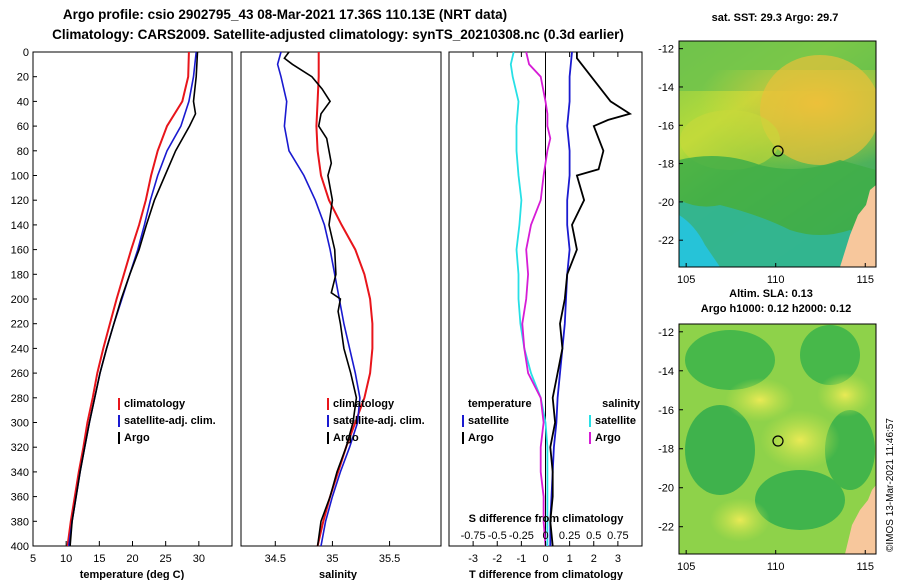 This screenshot has height=580, width=900. Describe the element at coordinates (20, 374) in the screenshot. I see `depth-tick-label: 260` at that location.